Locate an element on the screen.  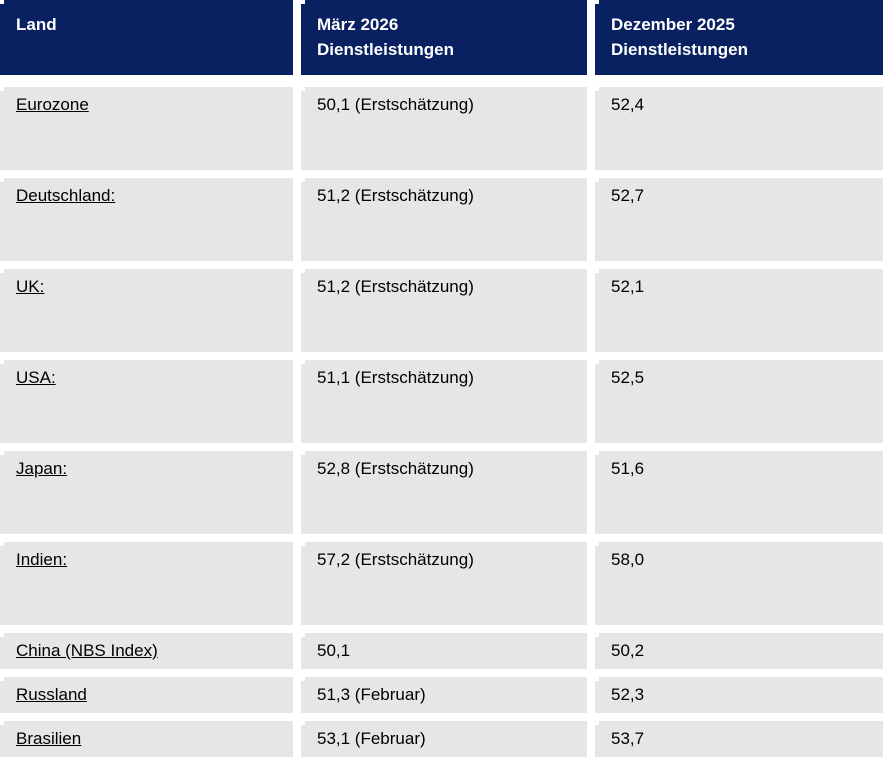
country-link-china: China (NBS Index) is located at coordinates (87, 650).